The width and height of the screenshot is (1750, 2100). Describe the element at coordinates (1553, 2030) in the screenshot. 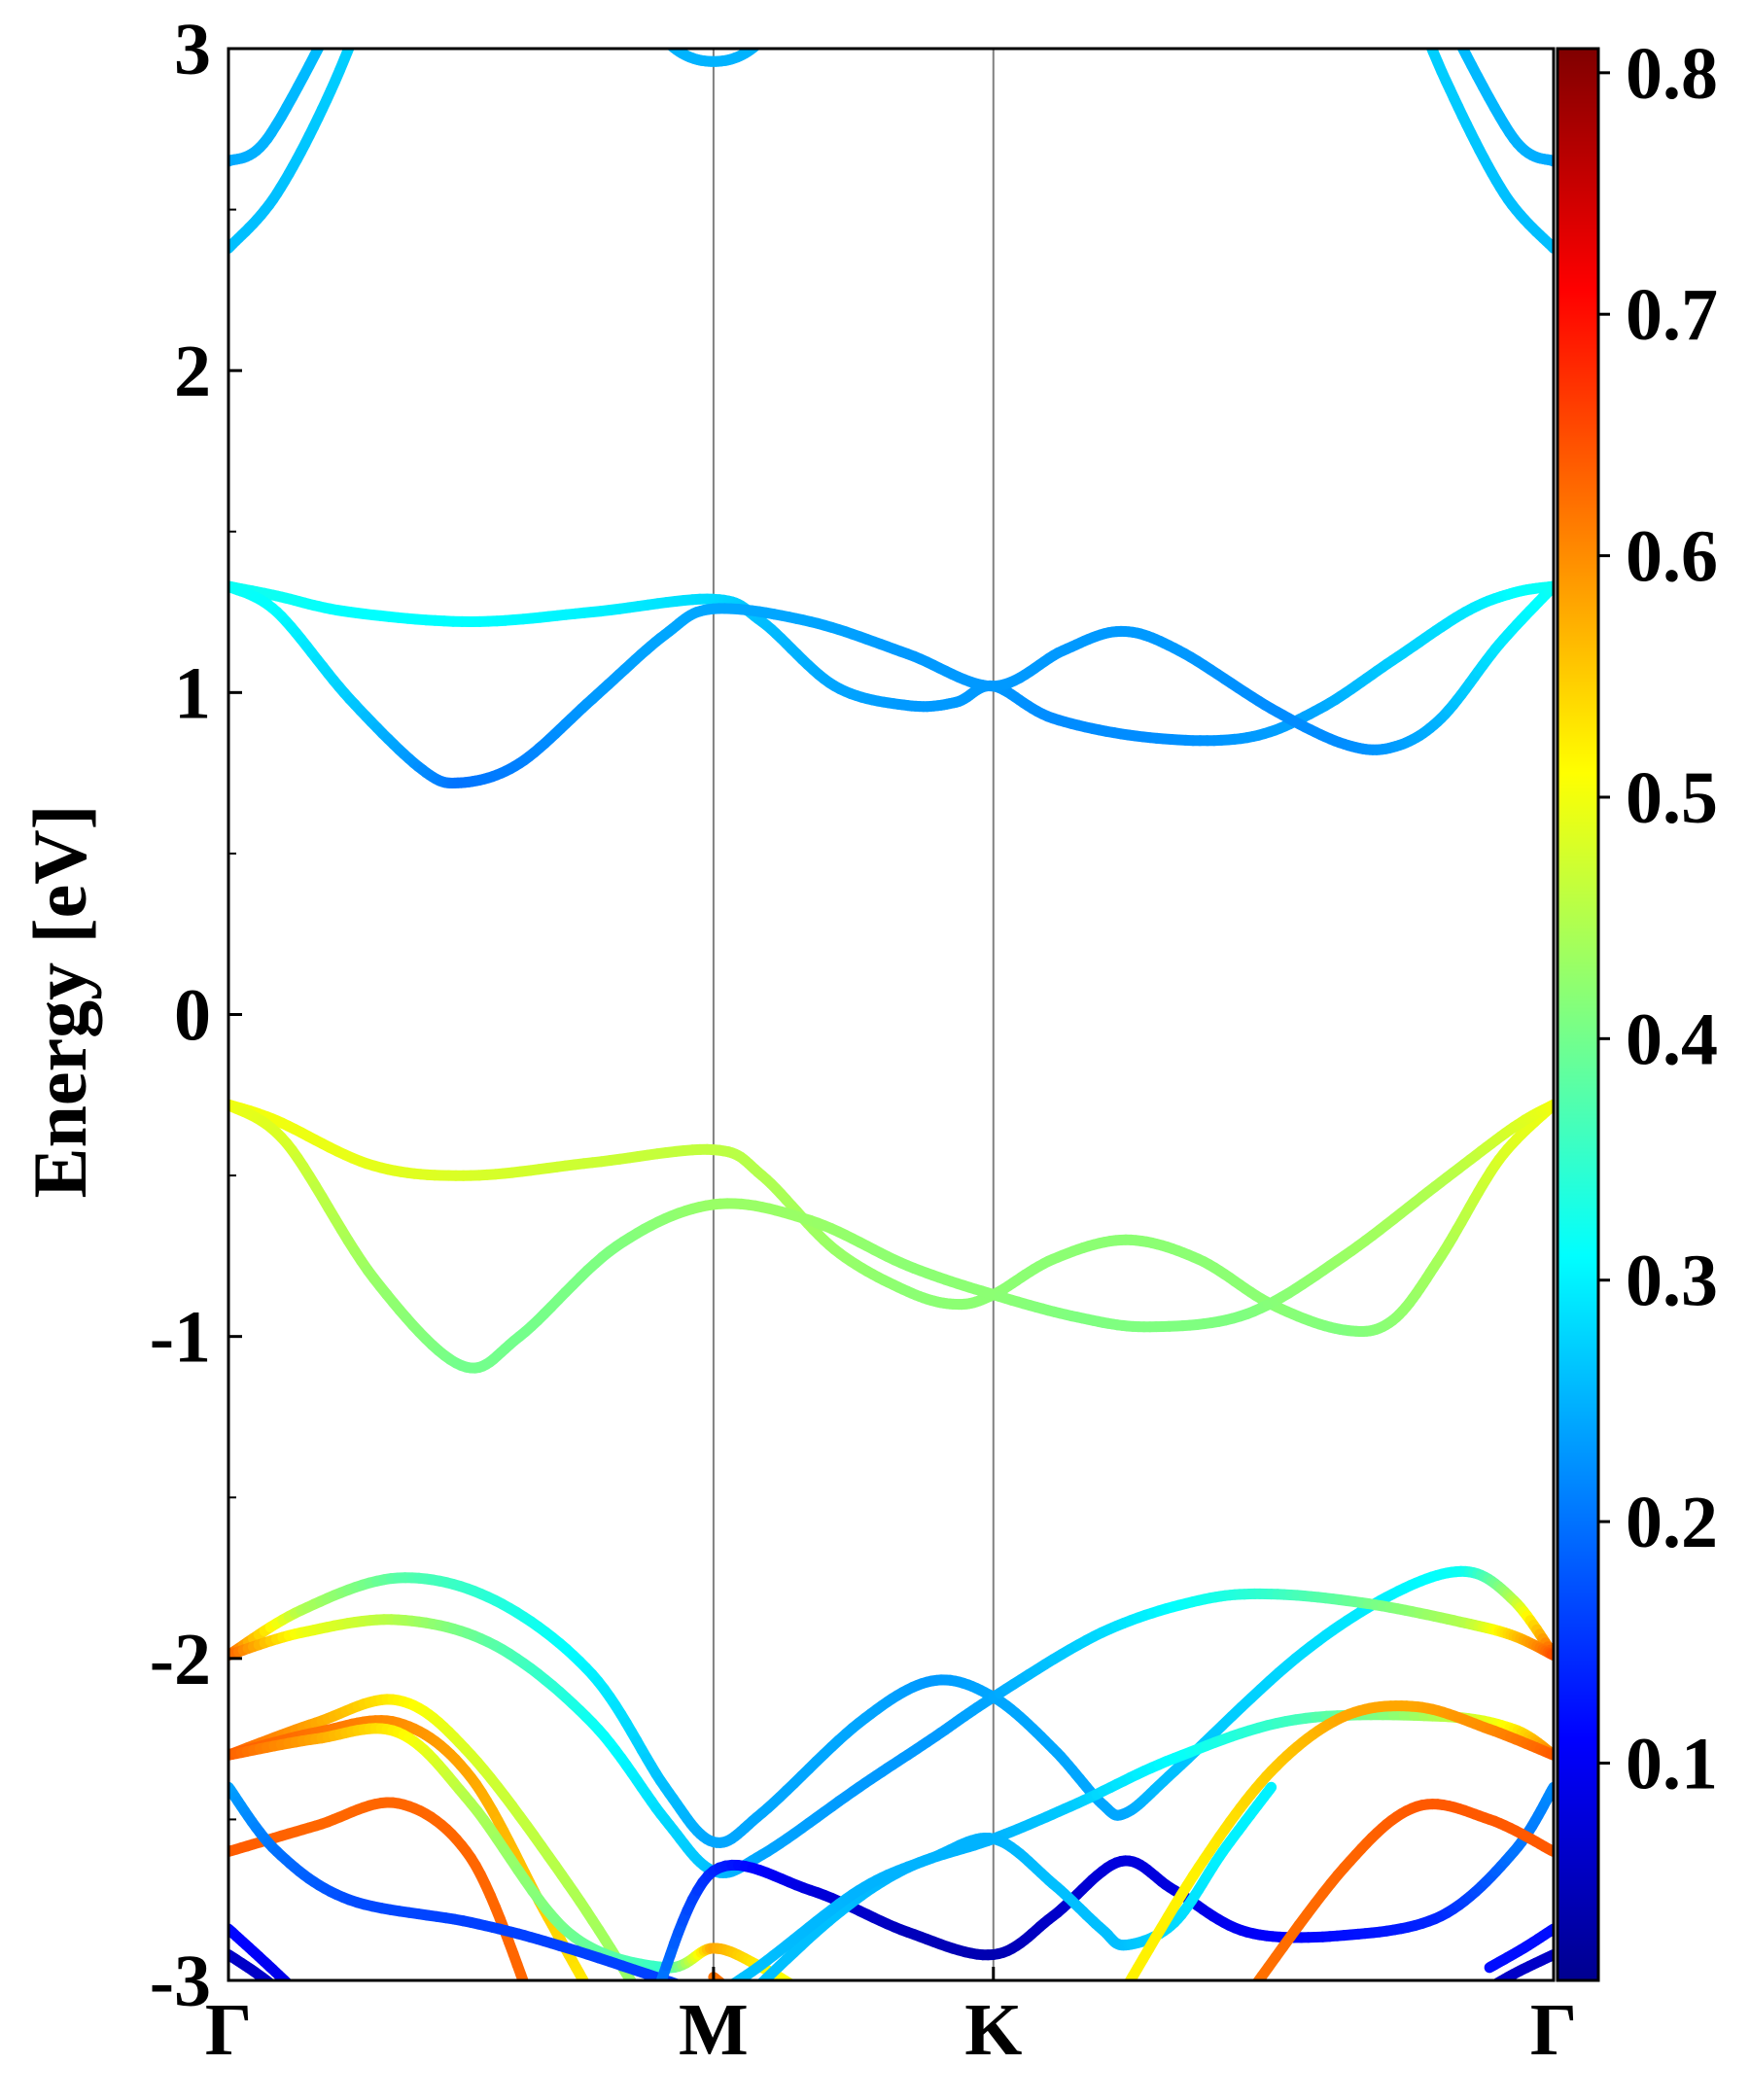

I see `kpoint-label: Γ` at that location.